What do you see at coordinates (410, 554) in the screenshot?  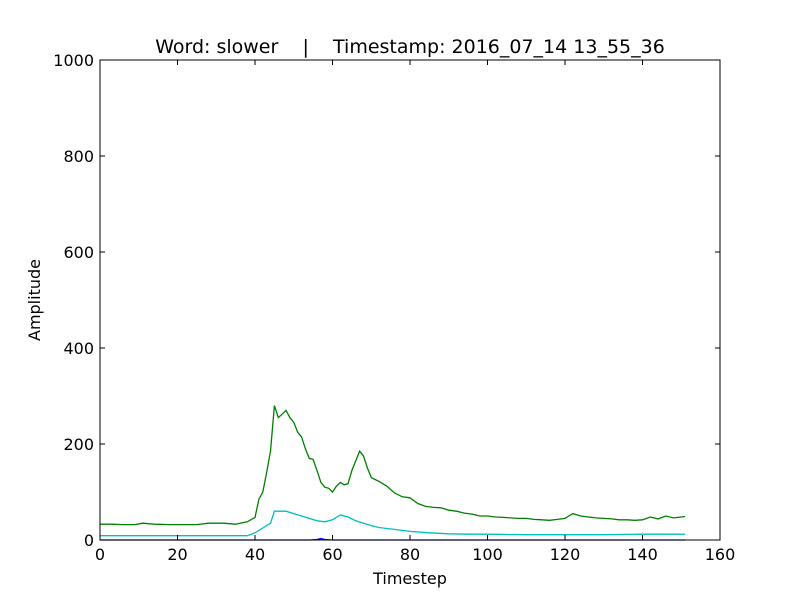 I see `x-tick-label: 80` at bounding box center [410, 554].